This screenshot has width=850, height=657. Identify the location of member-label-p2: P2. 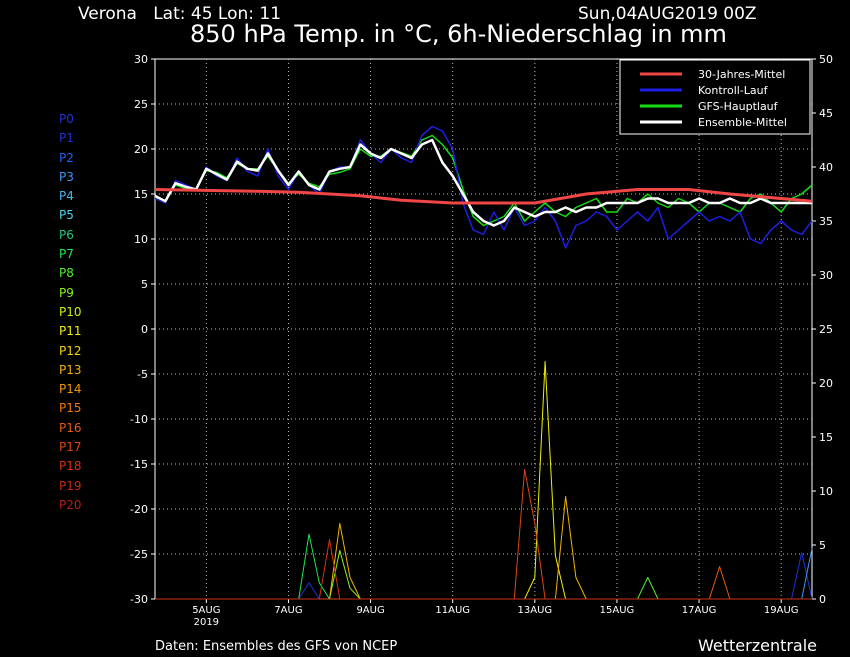
(66, 157).